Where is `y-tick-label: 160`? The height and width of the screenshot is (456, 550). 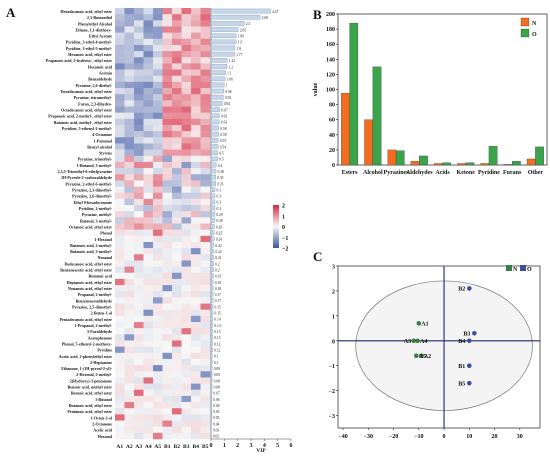
y-tick-label: 160 is located at coordinates (330, 45).